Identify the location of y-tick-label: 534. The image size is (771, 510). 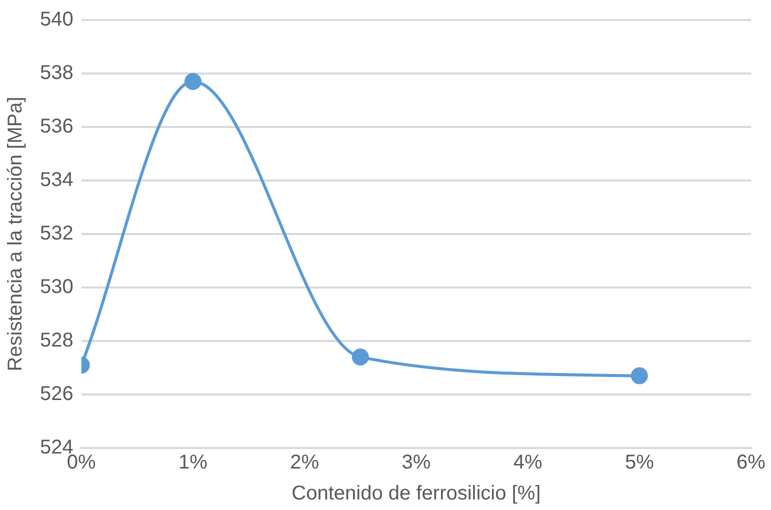
(57, 180).